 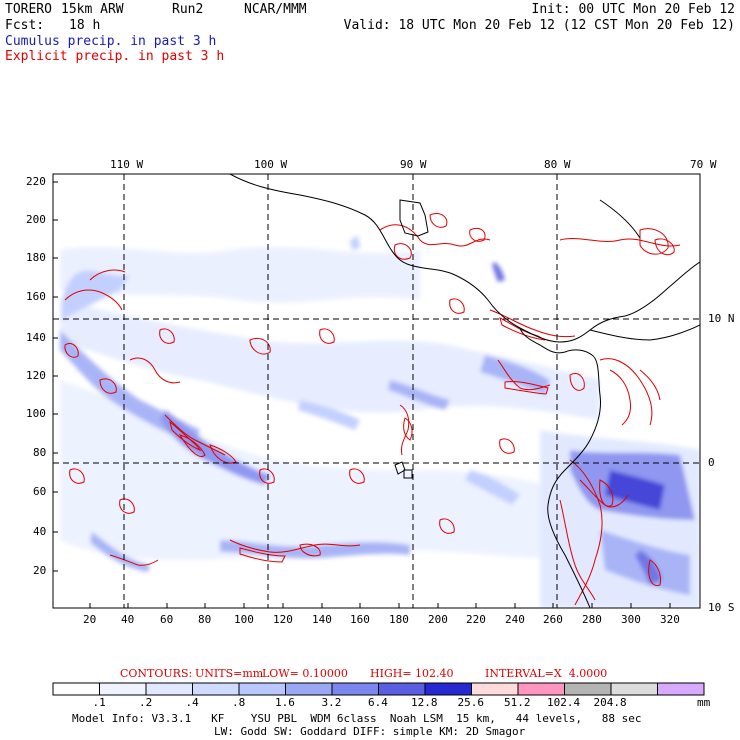 What do you see at coordinates (28, 9) in the screenshot?
I see `model-name: TORERO` at bounding box center [28, 9].